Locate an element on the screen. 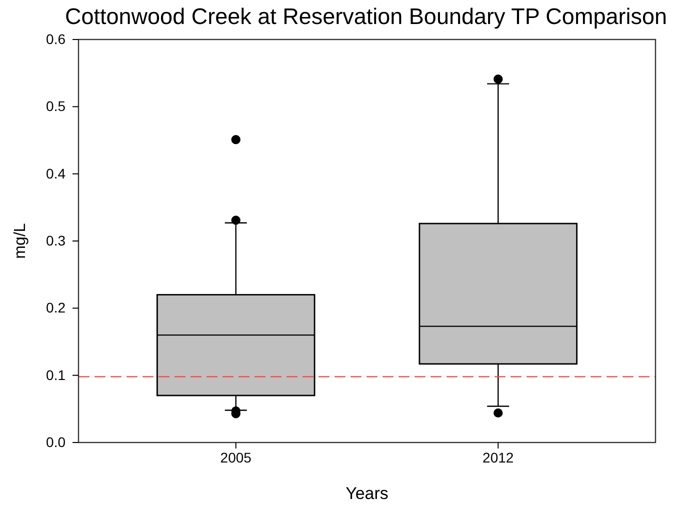 Image resolution: width=673 pixels, height=506 pixels. x-tick-label: 2012 is located at coordinates (498, 457).